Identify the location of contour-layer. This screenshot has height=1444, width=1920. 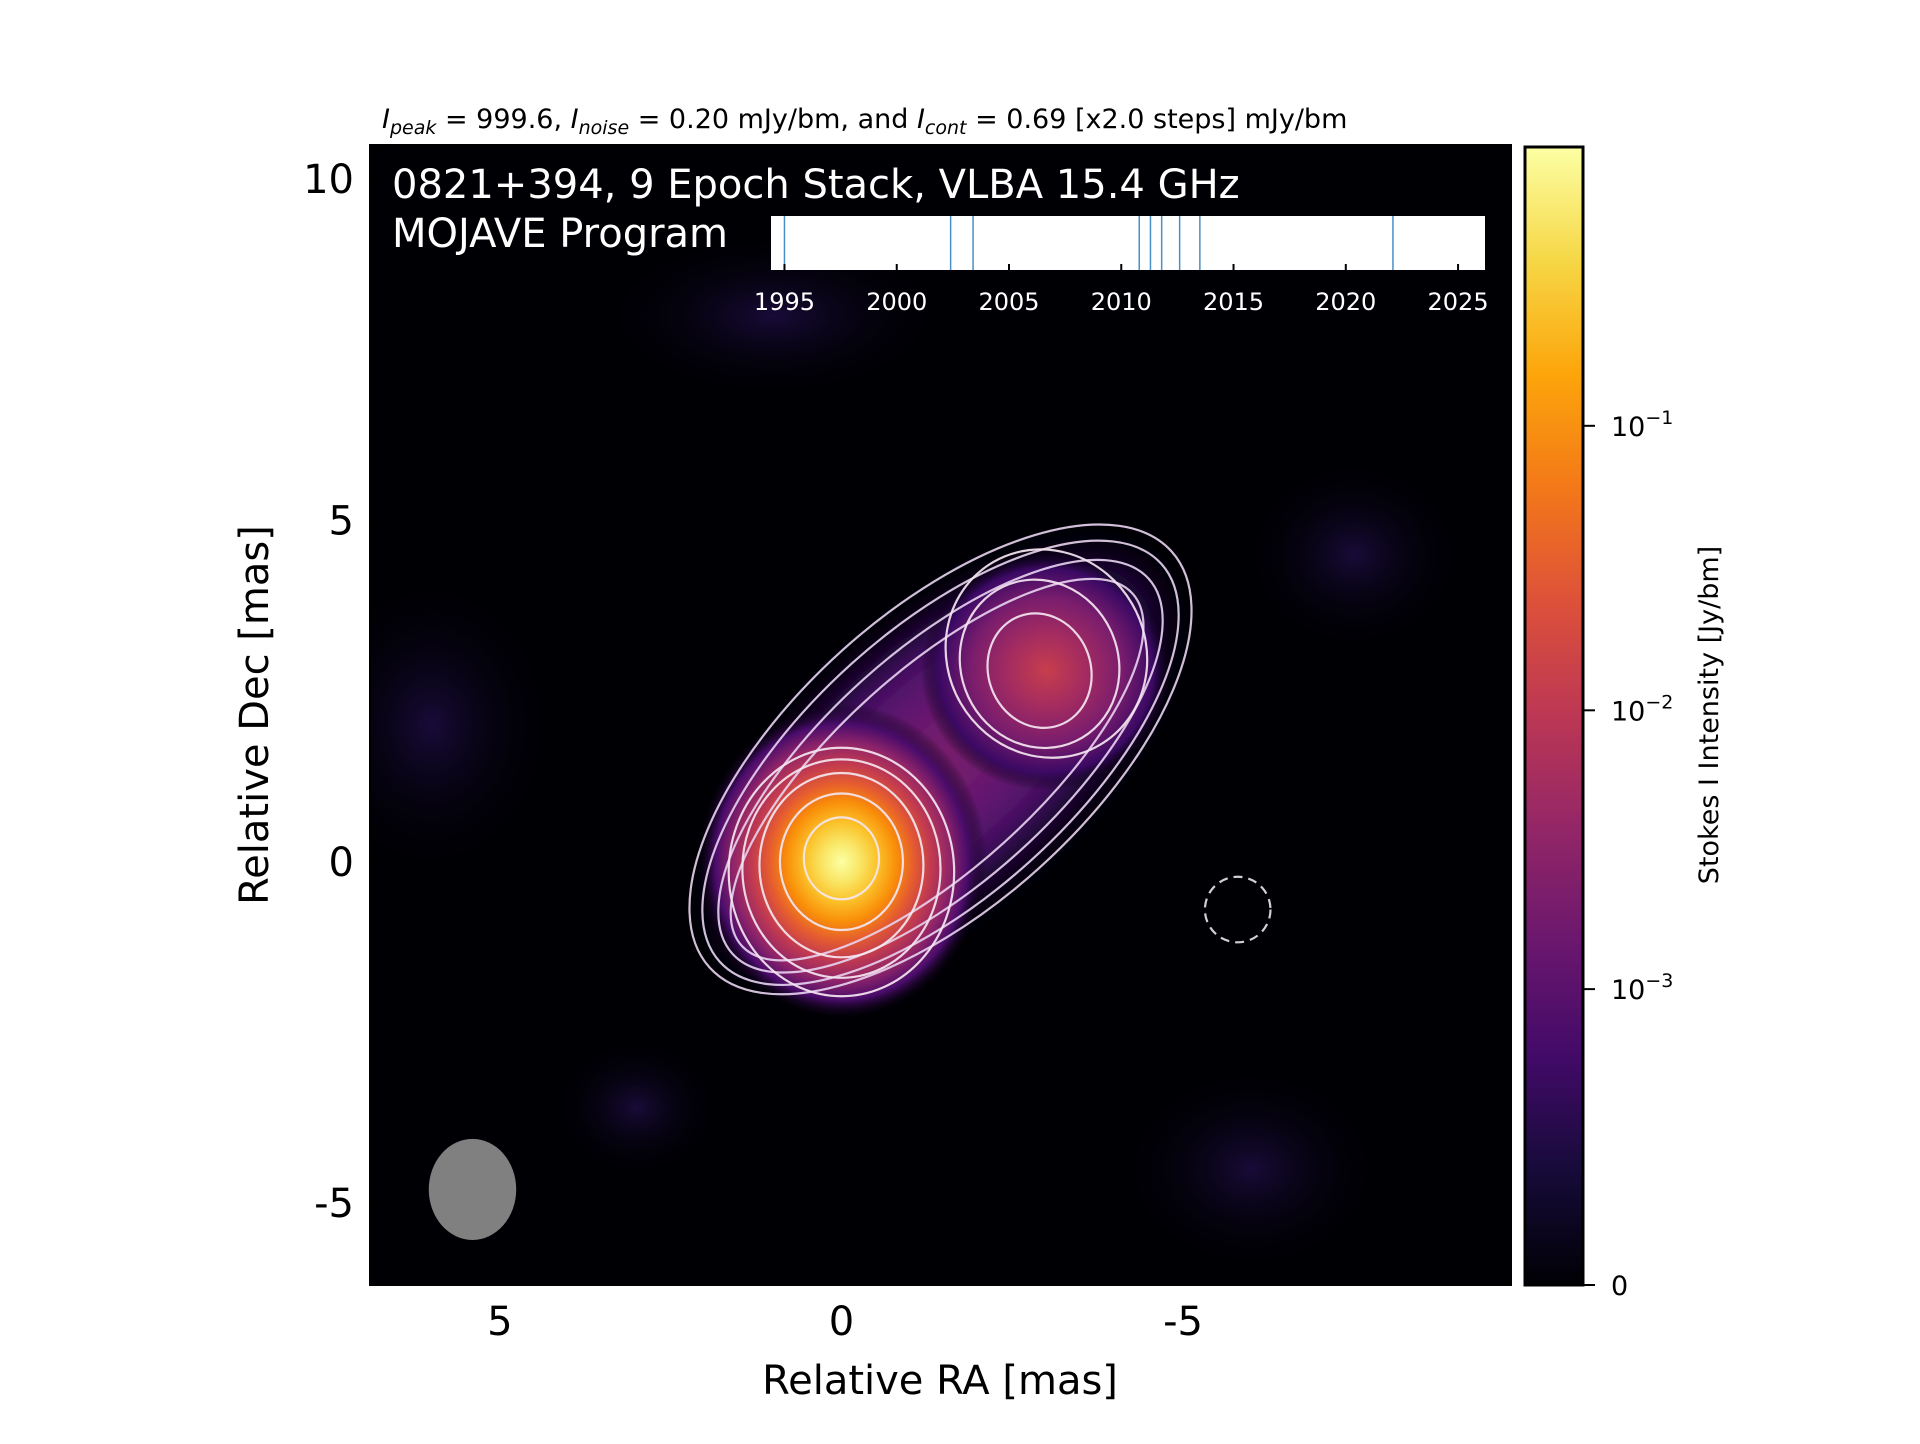
(980, 760).